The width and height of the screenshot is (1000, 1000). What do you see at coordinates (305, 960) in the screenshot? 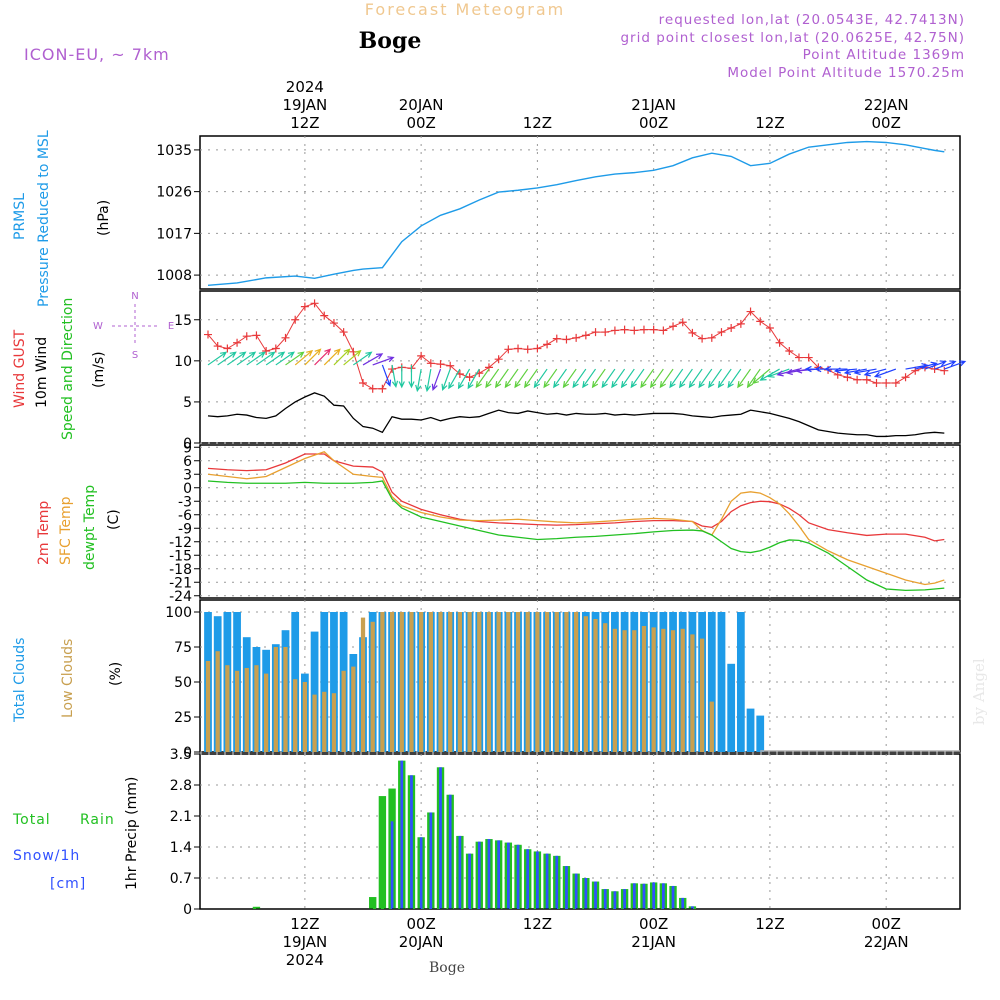
I see `time-label-bottom: 2024` at bounding box center [305, 960].